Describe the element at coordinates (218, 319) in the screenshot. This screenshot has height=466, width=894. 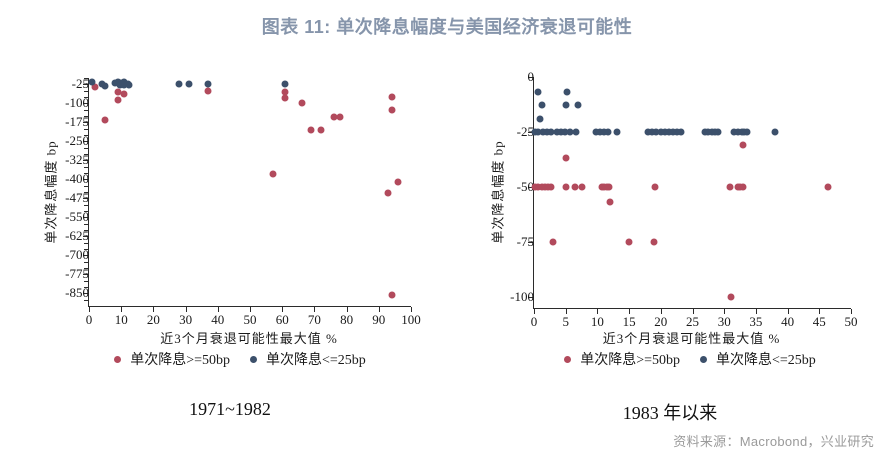
I see `x-tick-label: 40` at that location.